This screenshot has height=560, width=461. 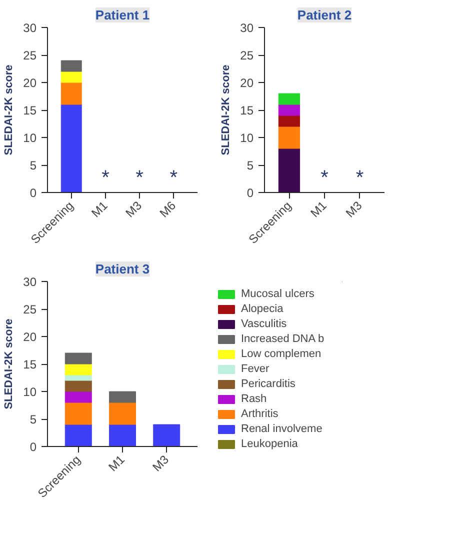 What do you see at coordinates (254, 399) in the screenshot?
I see `legend-label: Rash` at bounding box center [254, 399].